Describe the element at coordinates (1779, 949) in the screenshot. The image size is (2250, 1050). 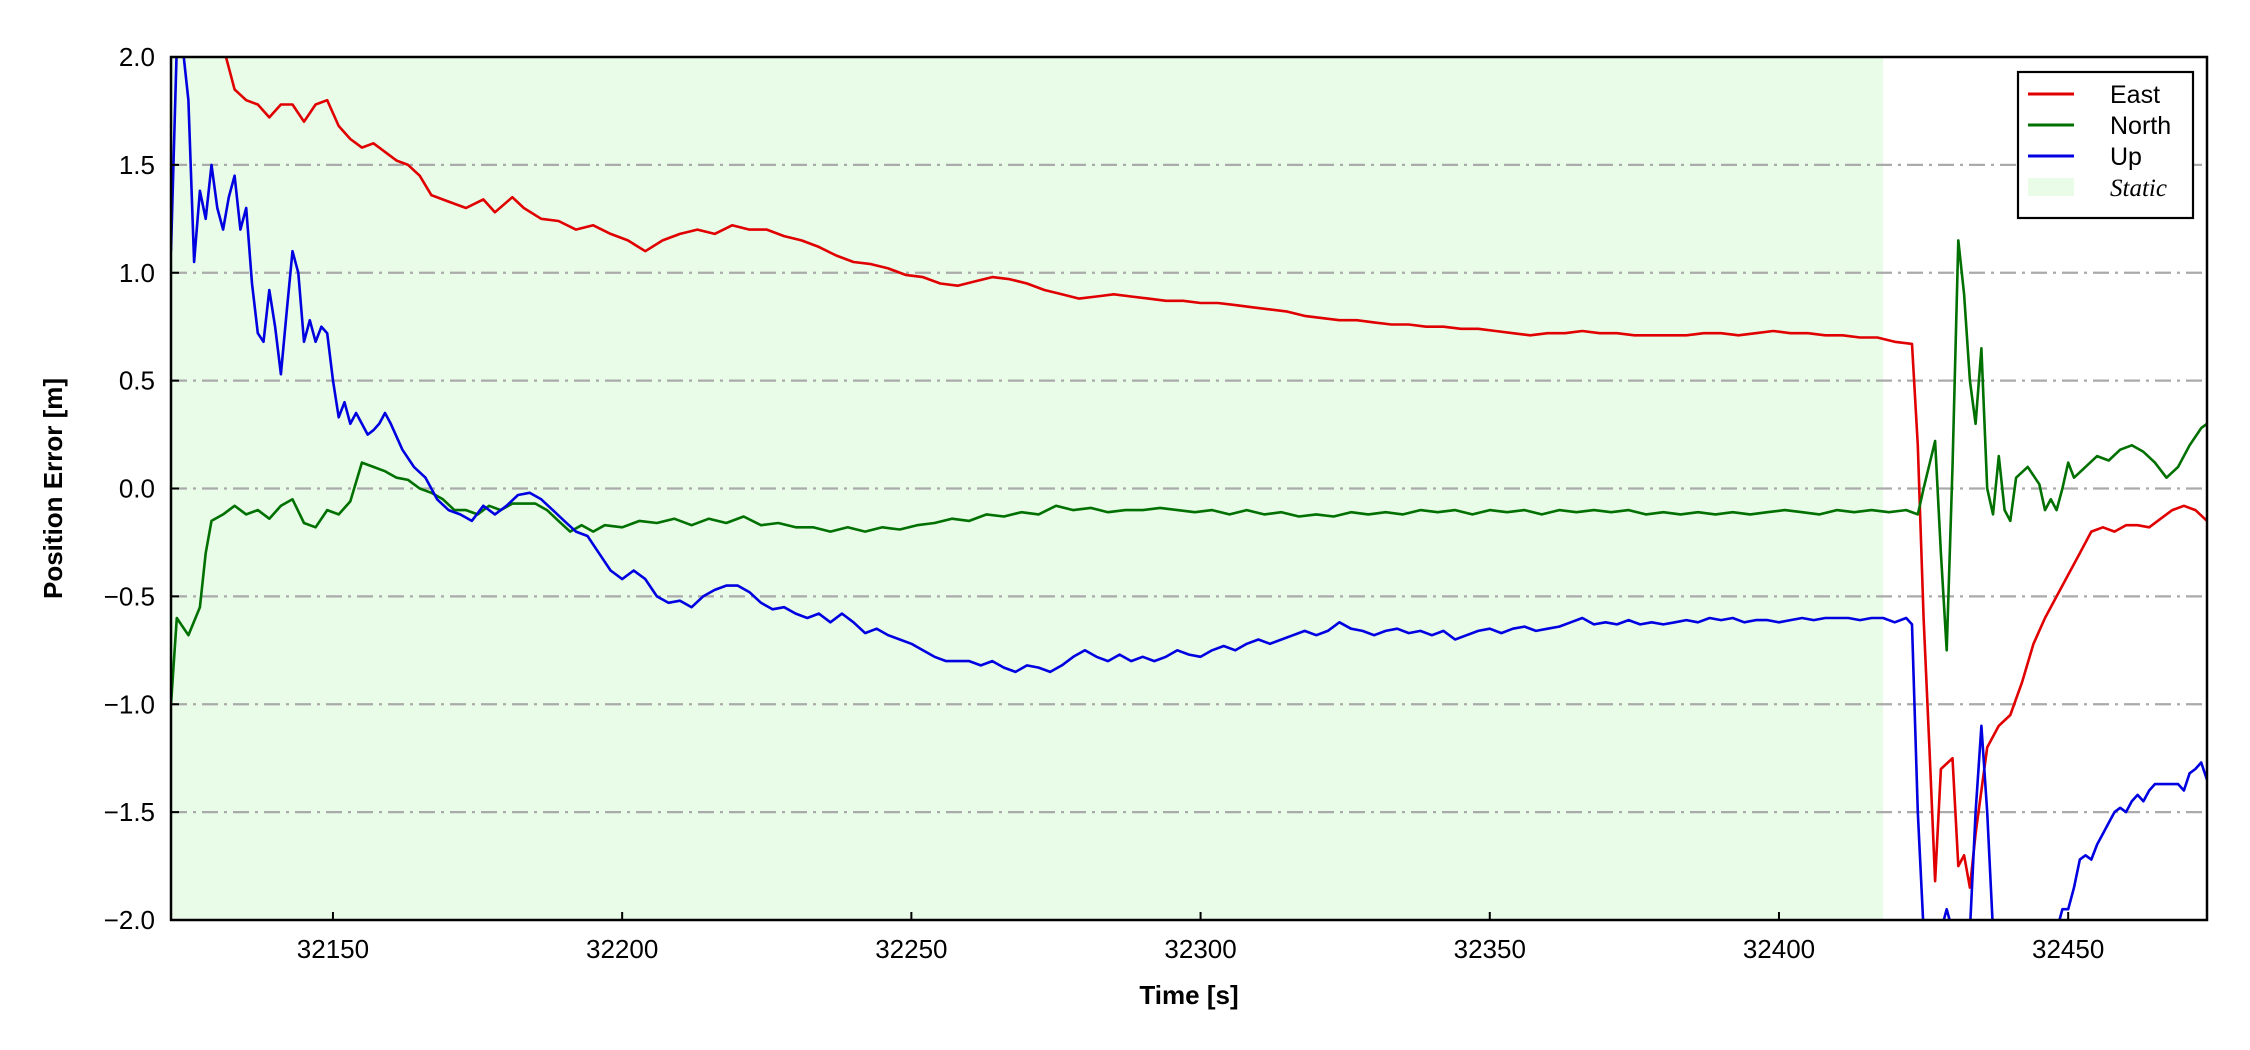
I see `x-tick-label: 32400` at that location.